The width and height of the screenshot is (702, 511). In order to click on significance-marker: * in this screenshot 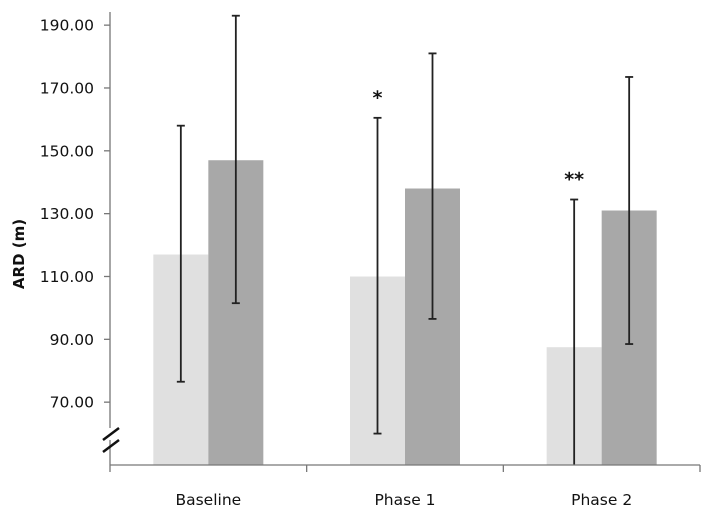, I will do `click(378, 98)`.